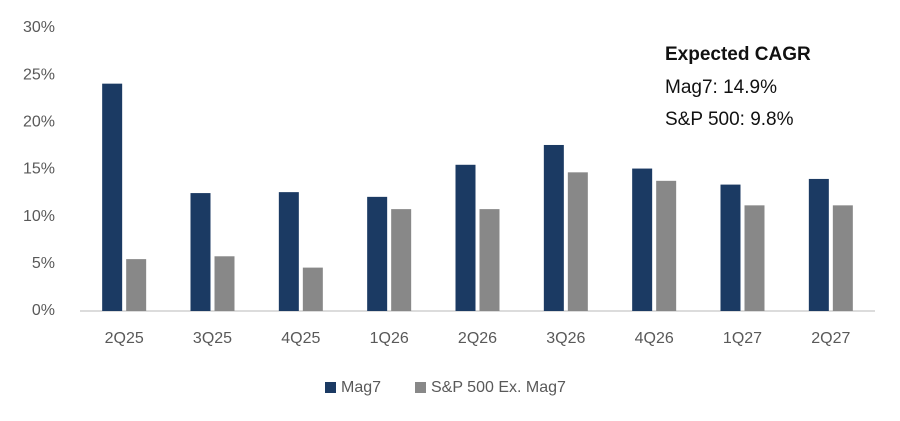 This screenshot has height=421, width=900. What do you see at coordinates (565, 338) in the screenshot?
I see `x-tick-label: 3Q26` at bounding box center [565, 338].